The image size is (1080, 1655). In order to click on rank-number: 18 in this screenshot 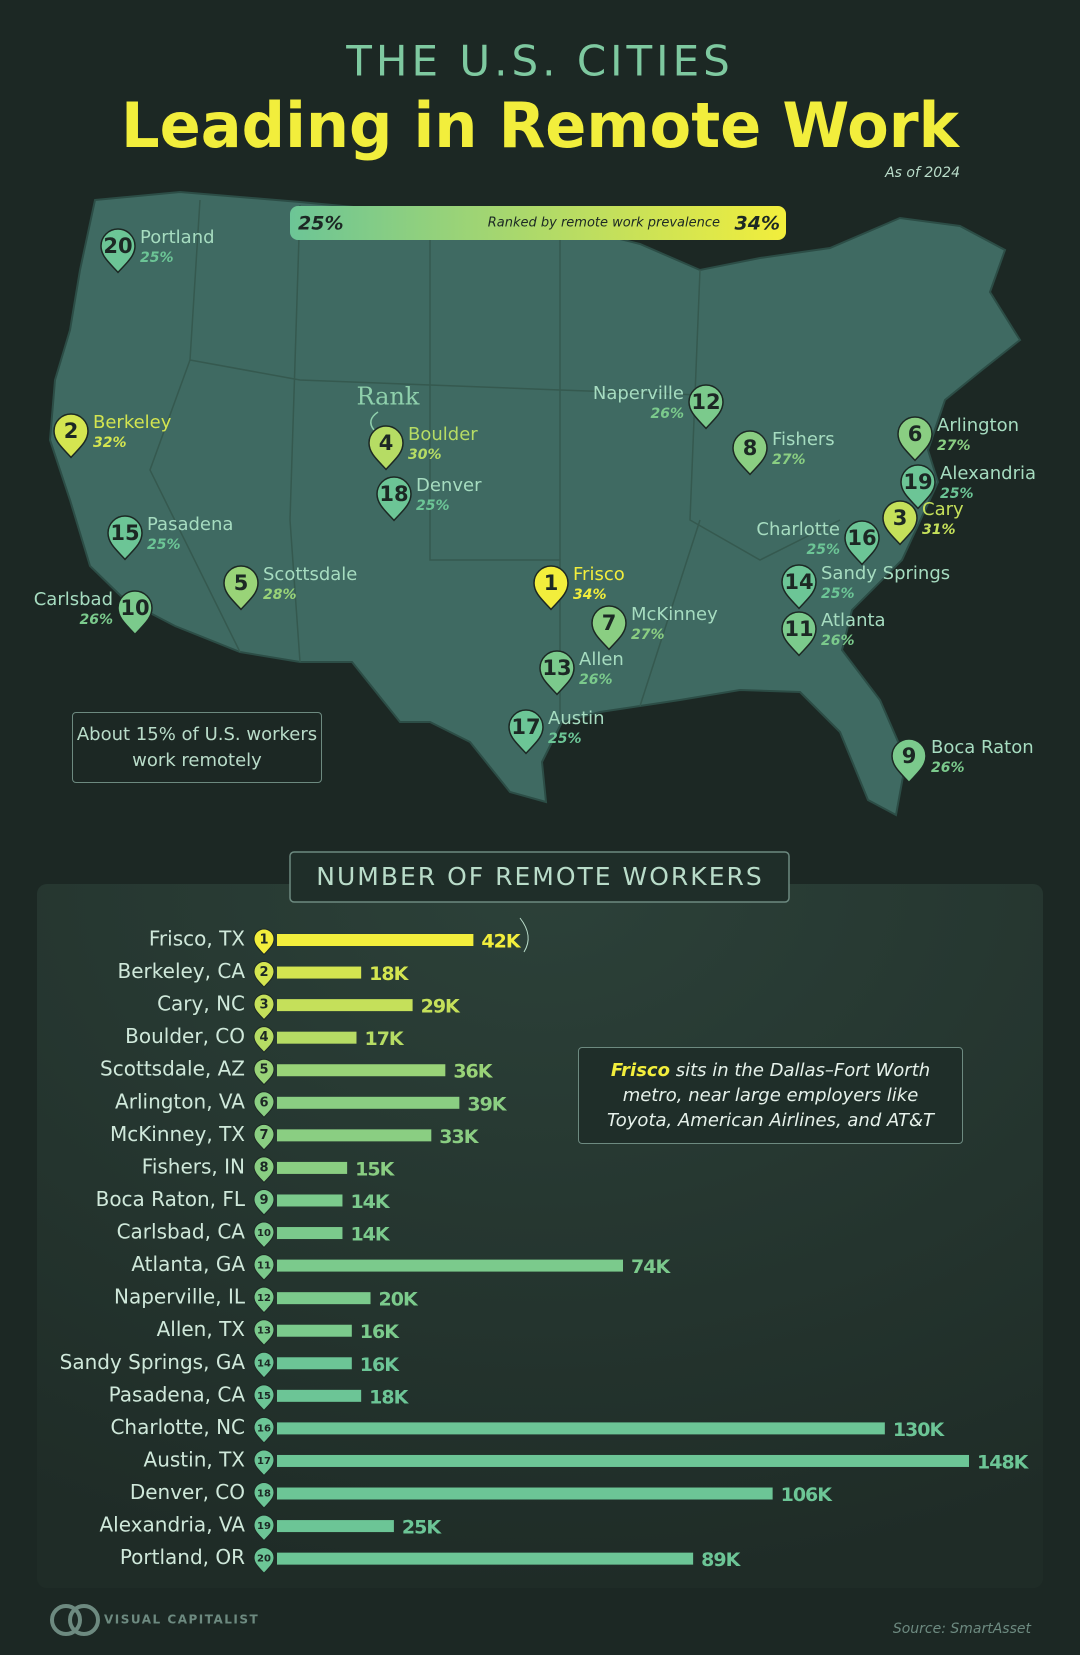, I will do `click(264, 1494)`.